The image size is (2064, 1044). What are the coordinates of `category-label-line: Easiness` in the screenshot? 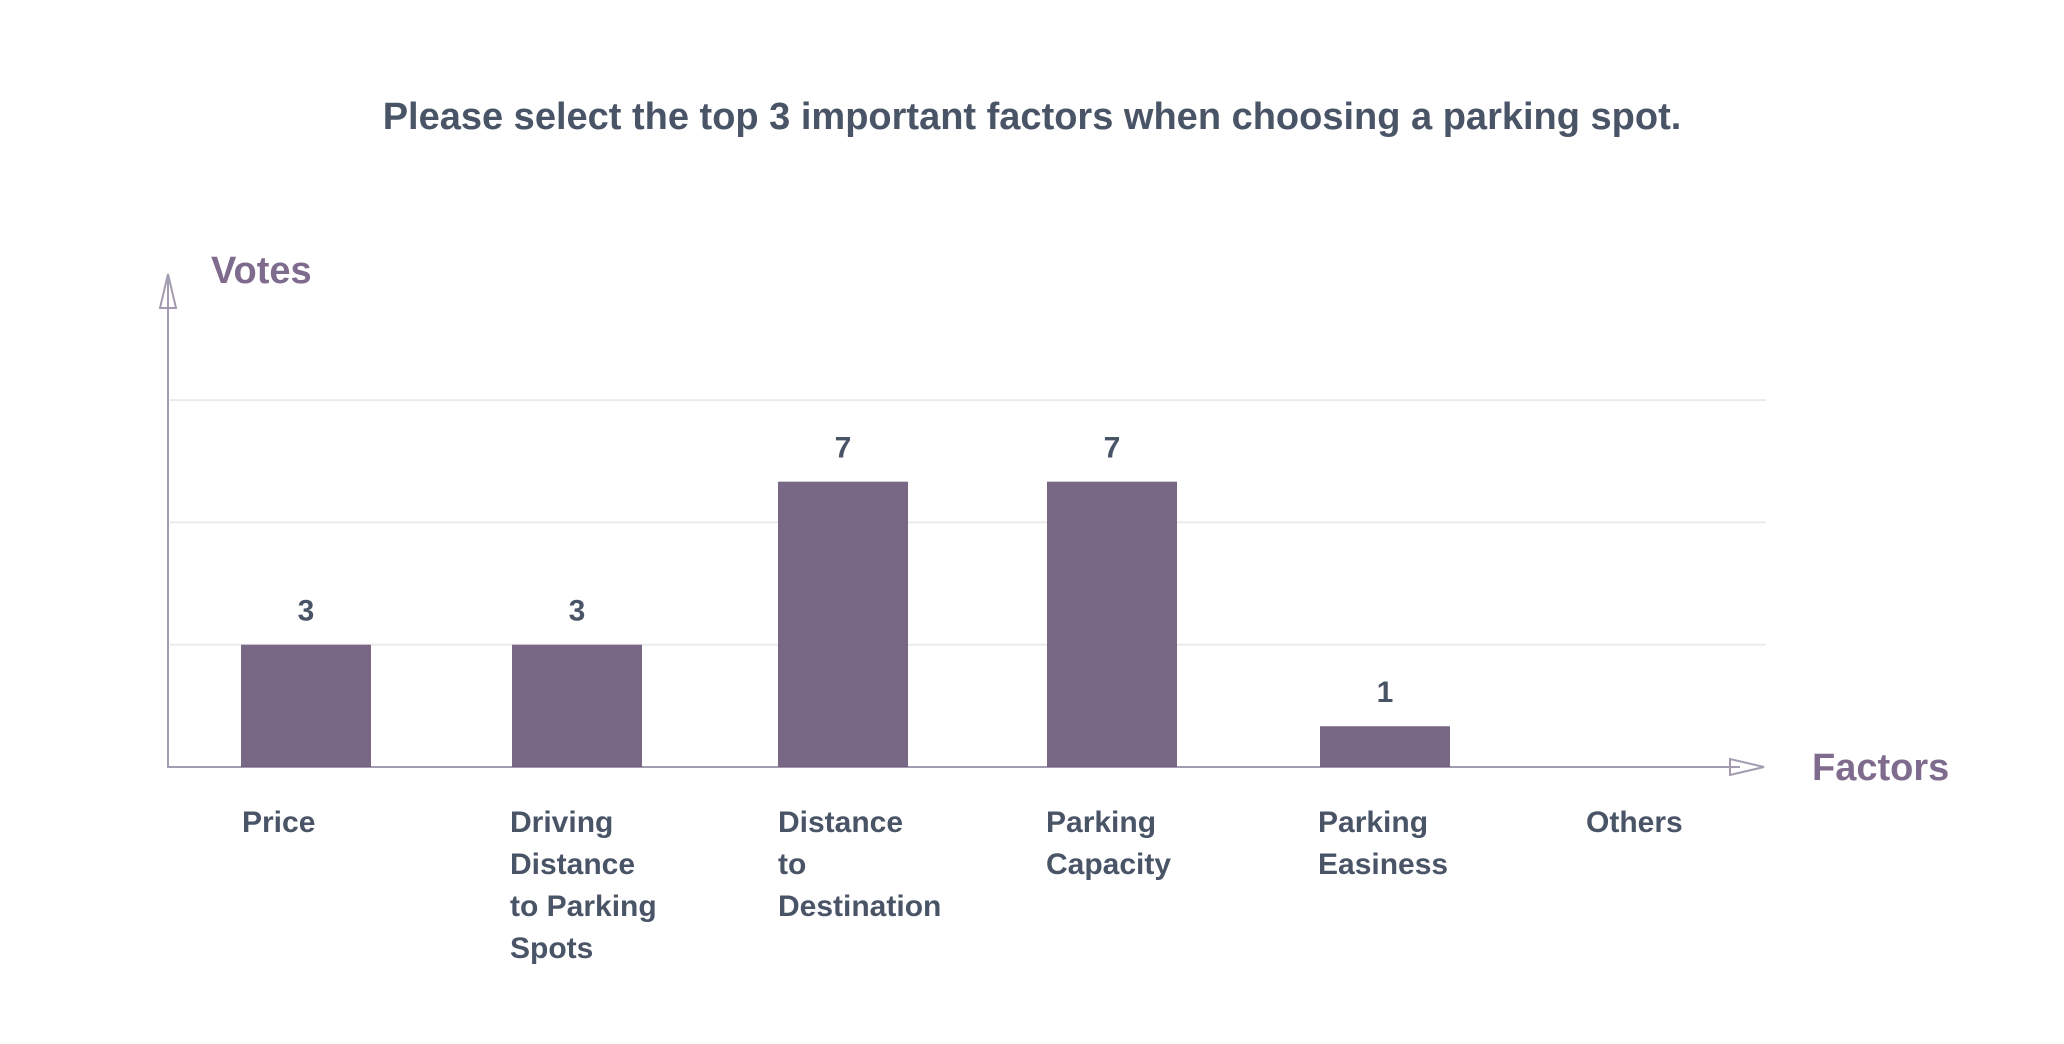 It's located at (1383, 864).